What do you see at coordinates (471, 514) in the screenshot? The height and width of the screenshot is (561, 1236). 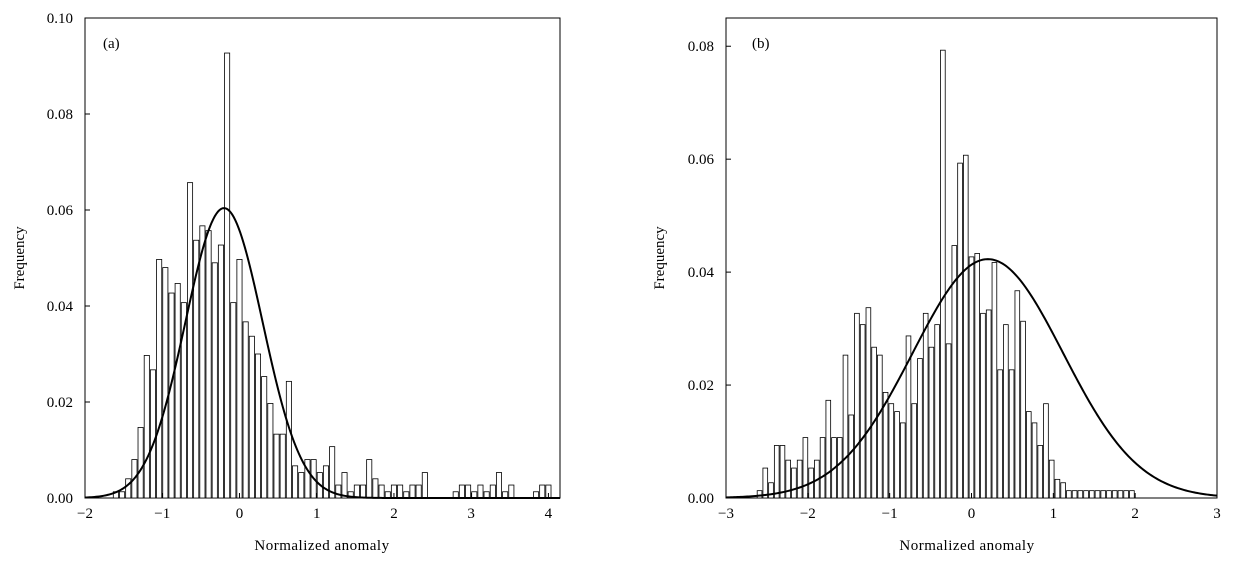 I see `x-tick-label: 3` at bounding box center [471, 514].